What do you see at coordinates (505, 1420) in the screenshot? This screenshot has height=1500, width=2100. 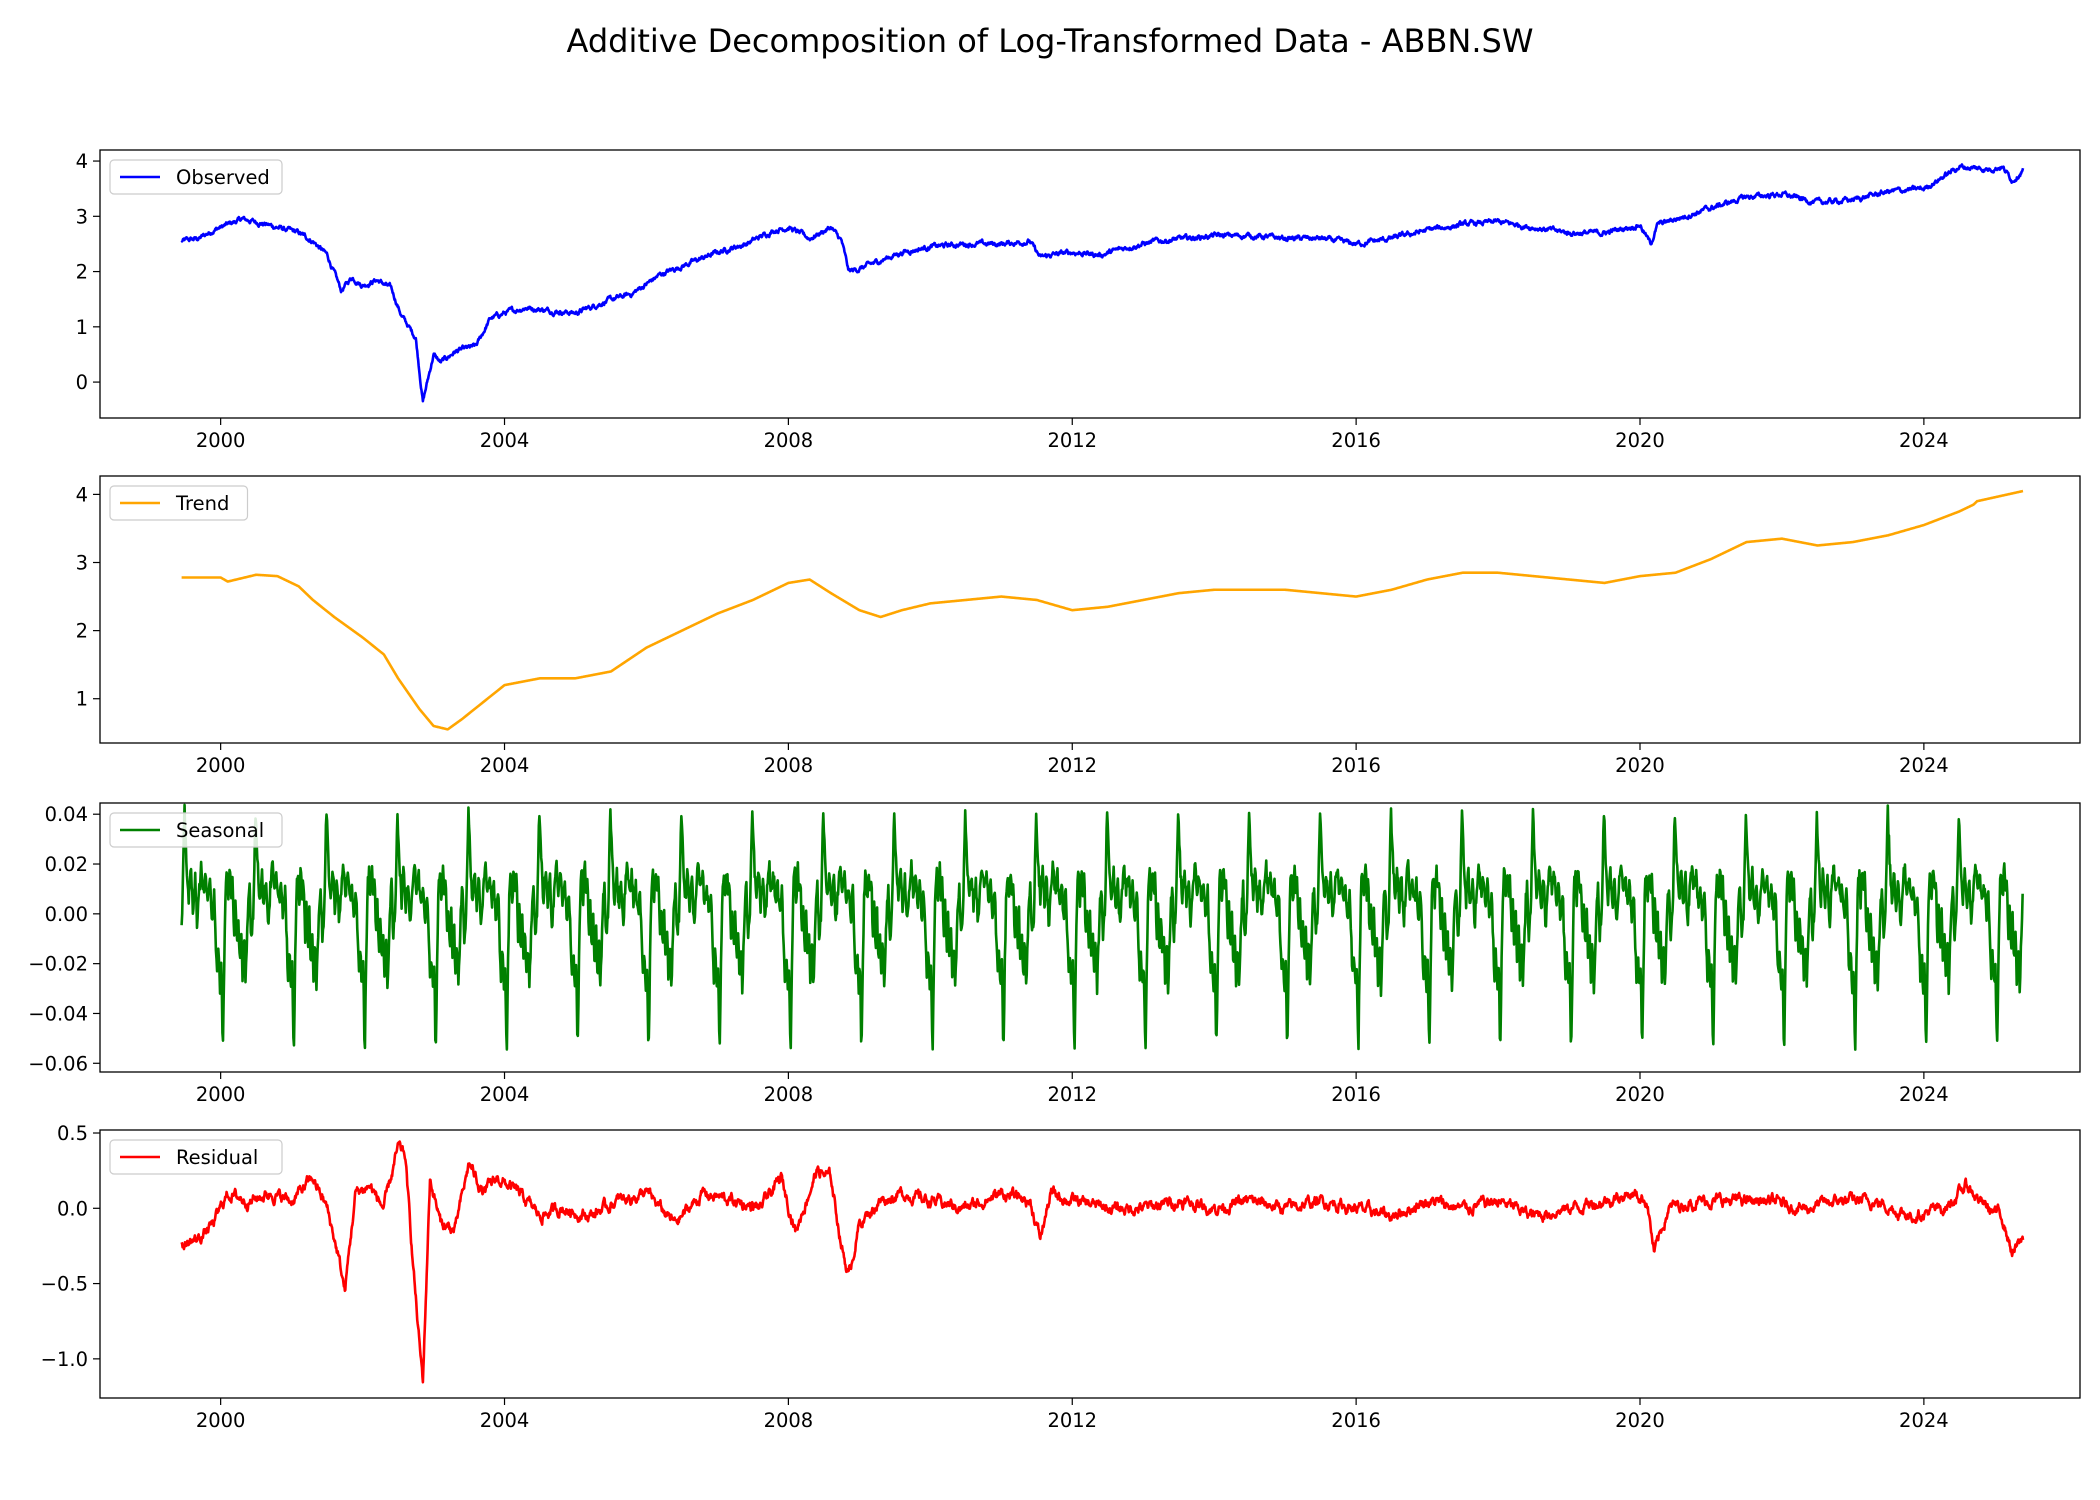 I see `residual-x-tick-label: 2004` at bounding box center [505, 1420].